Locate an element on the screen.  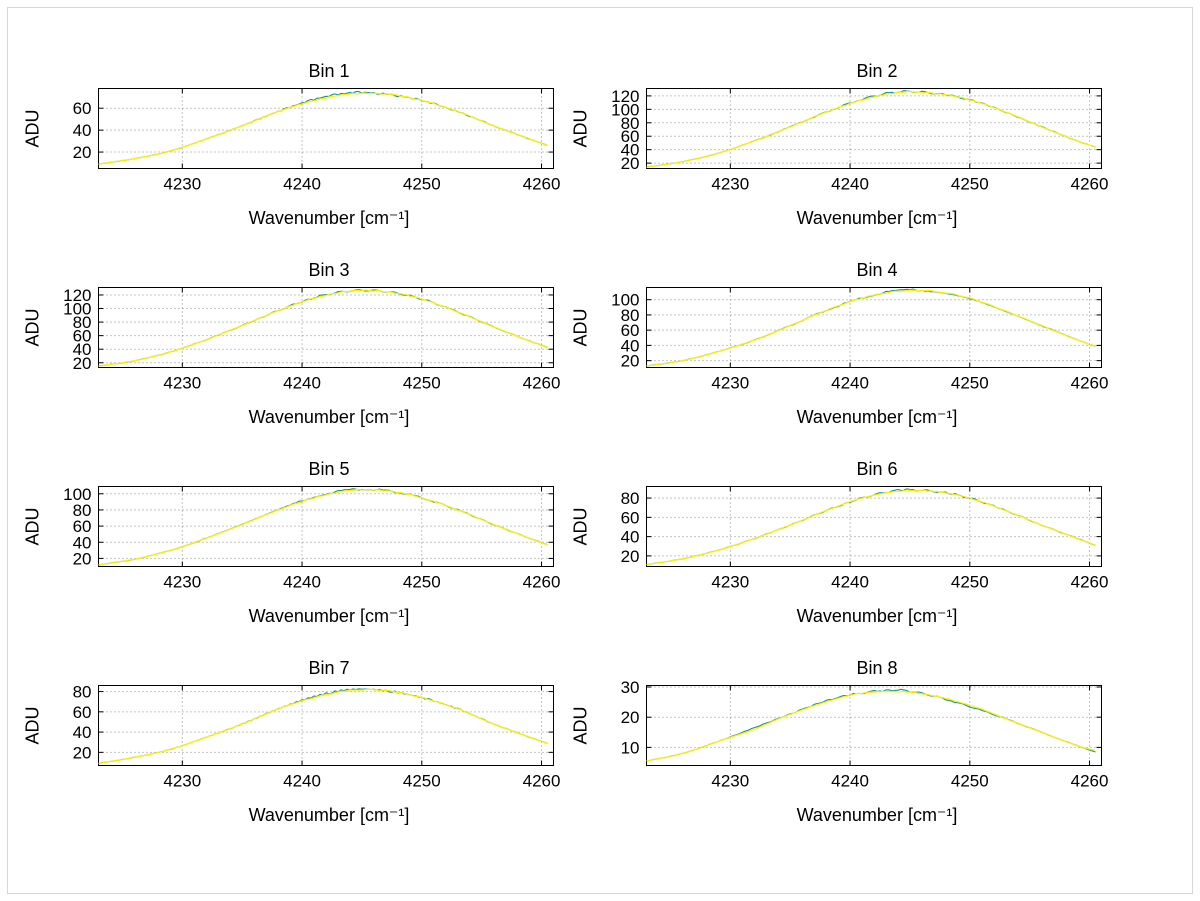
subplot-title: Bin 3 is located at coordinates (329, 270).